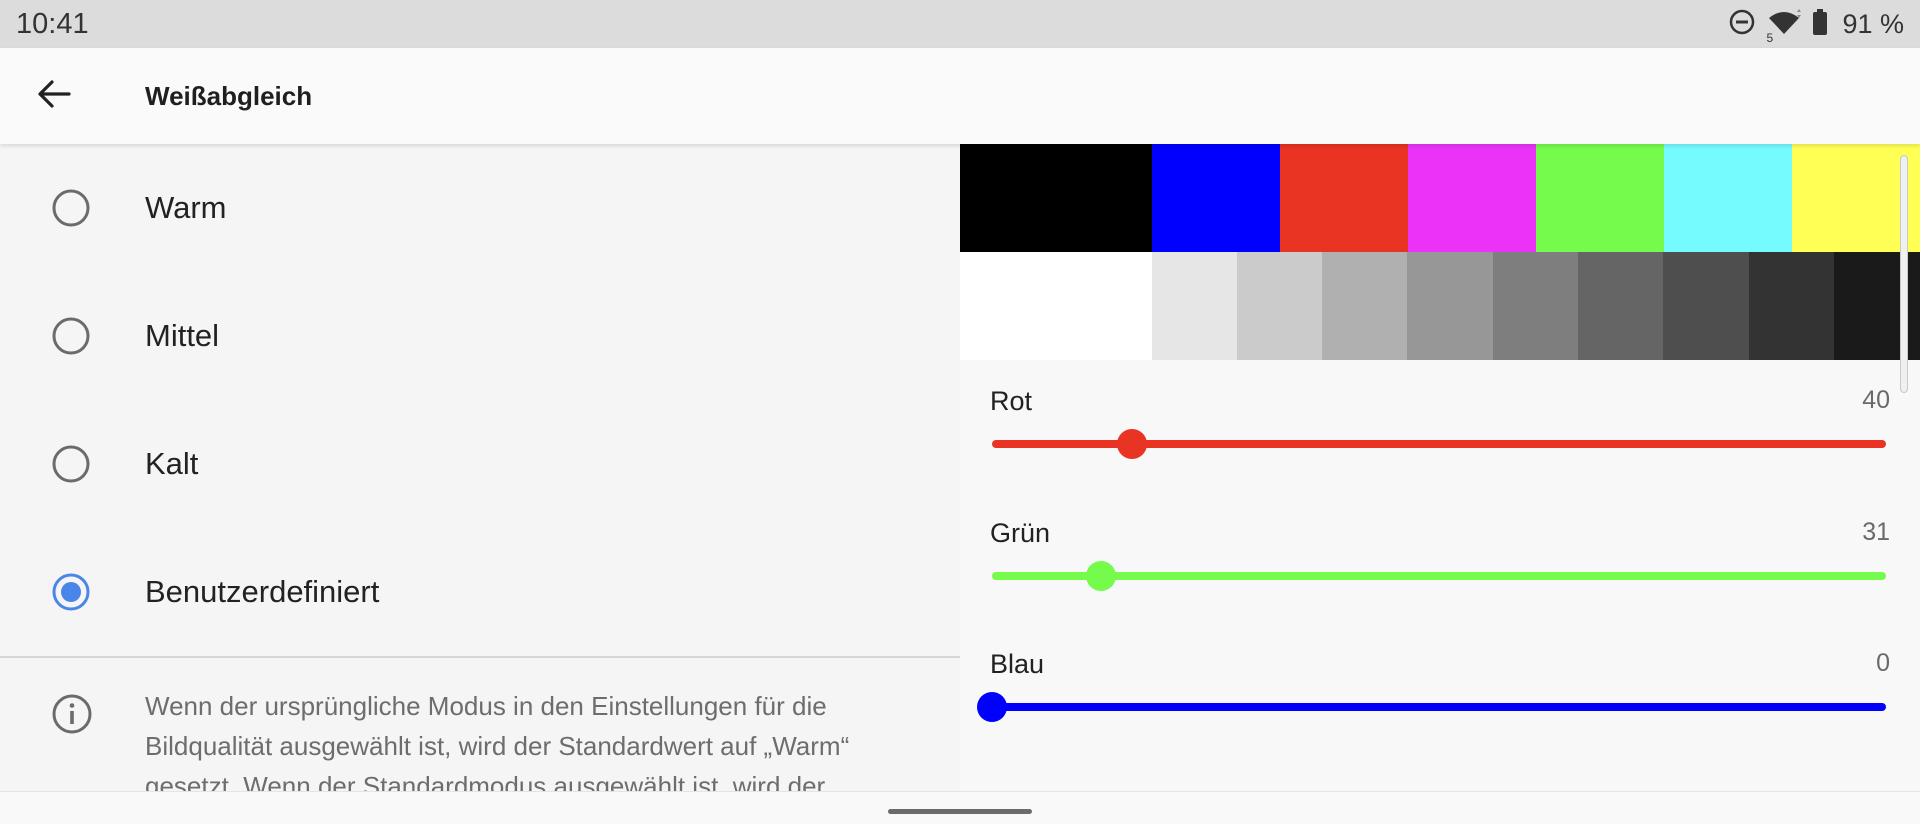 The height and width of the screenshot is (824, 1920). Describe the element at coordinates (960, 811) in the screenshot. I see `gesture-handle` at that location.